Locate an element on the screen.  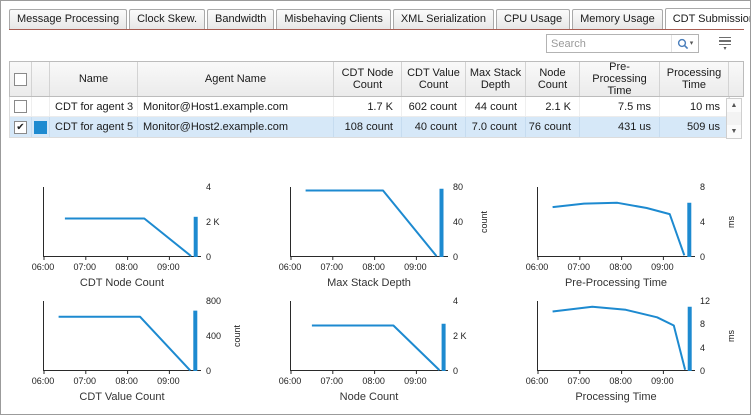
cell-pre-processing-time: 431 us is located at coordinates (620, 127).